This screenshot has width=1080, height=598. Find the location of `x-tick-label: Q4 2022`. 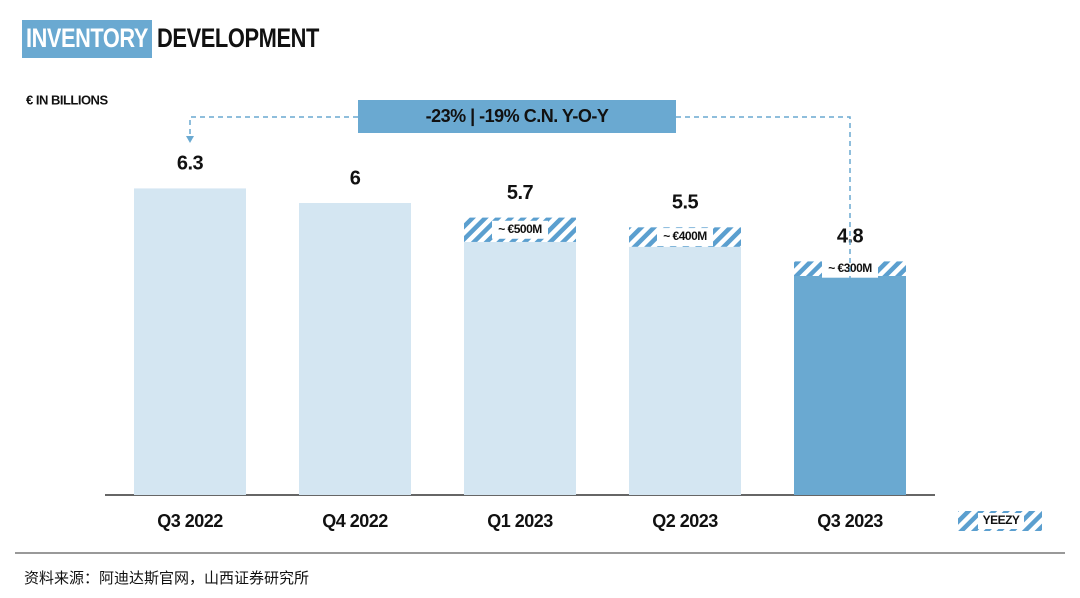

x-tick-label: Q4 2022 is located at coordinates (355, 521).